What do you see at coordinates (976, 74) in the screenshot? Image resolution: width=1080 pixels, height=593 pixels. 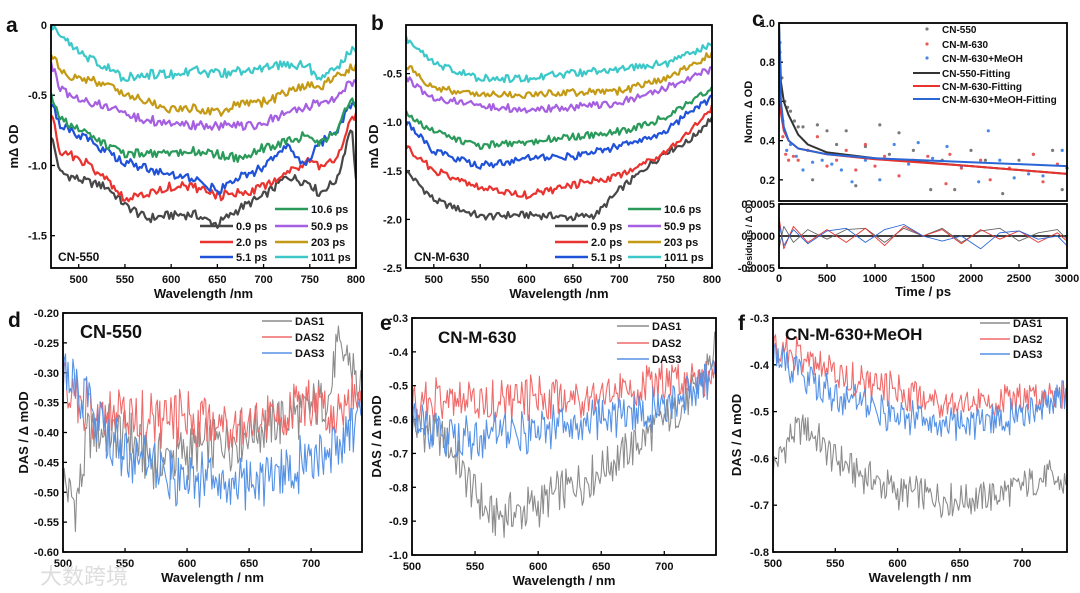 I see `legend-label: CN-550-Fitting` at bounding box center [976, 74].